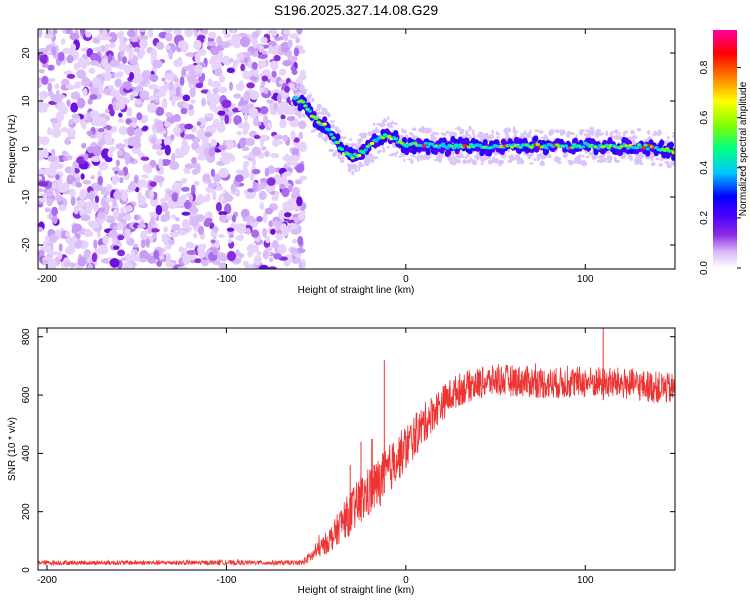 The width and height of the screenshot is (750, 600). I want to click on colorbar-label: Normalized spectral amplitude, so click(743, 148).